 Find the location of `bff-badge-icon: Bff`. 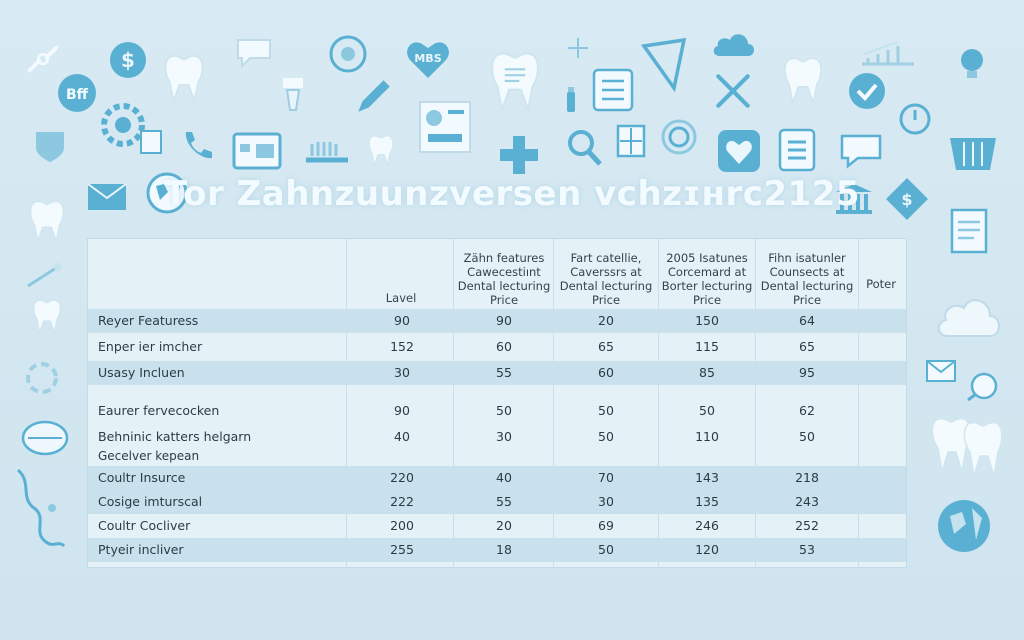

bff-badge-icon: Bff is located at coordinates (77, 93).